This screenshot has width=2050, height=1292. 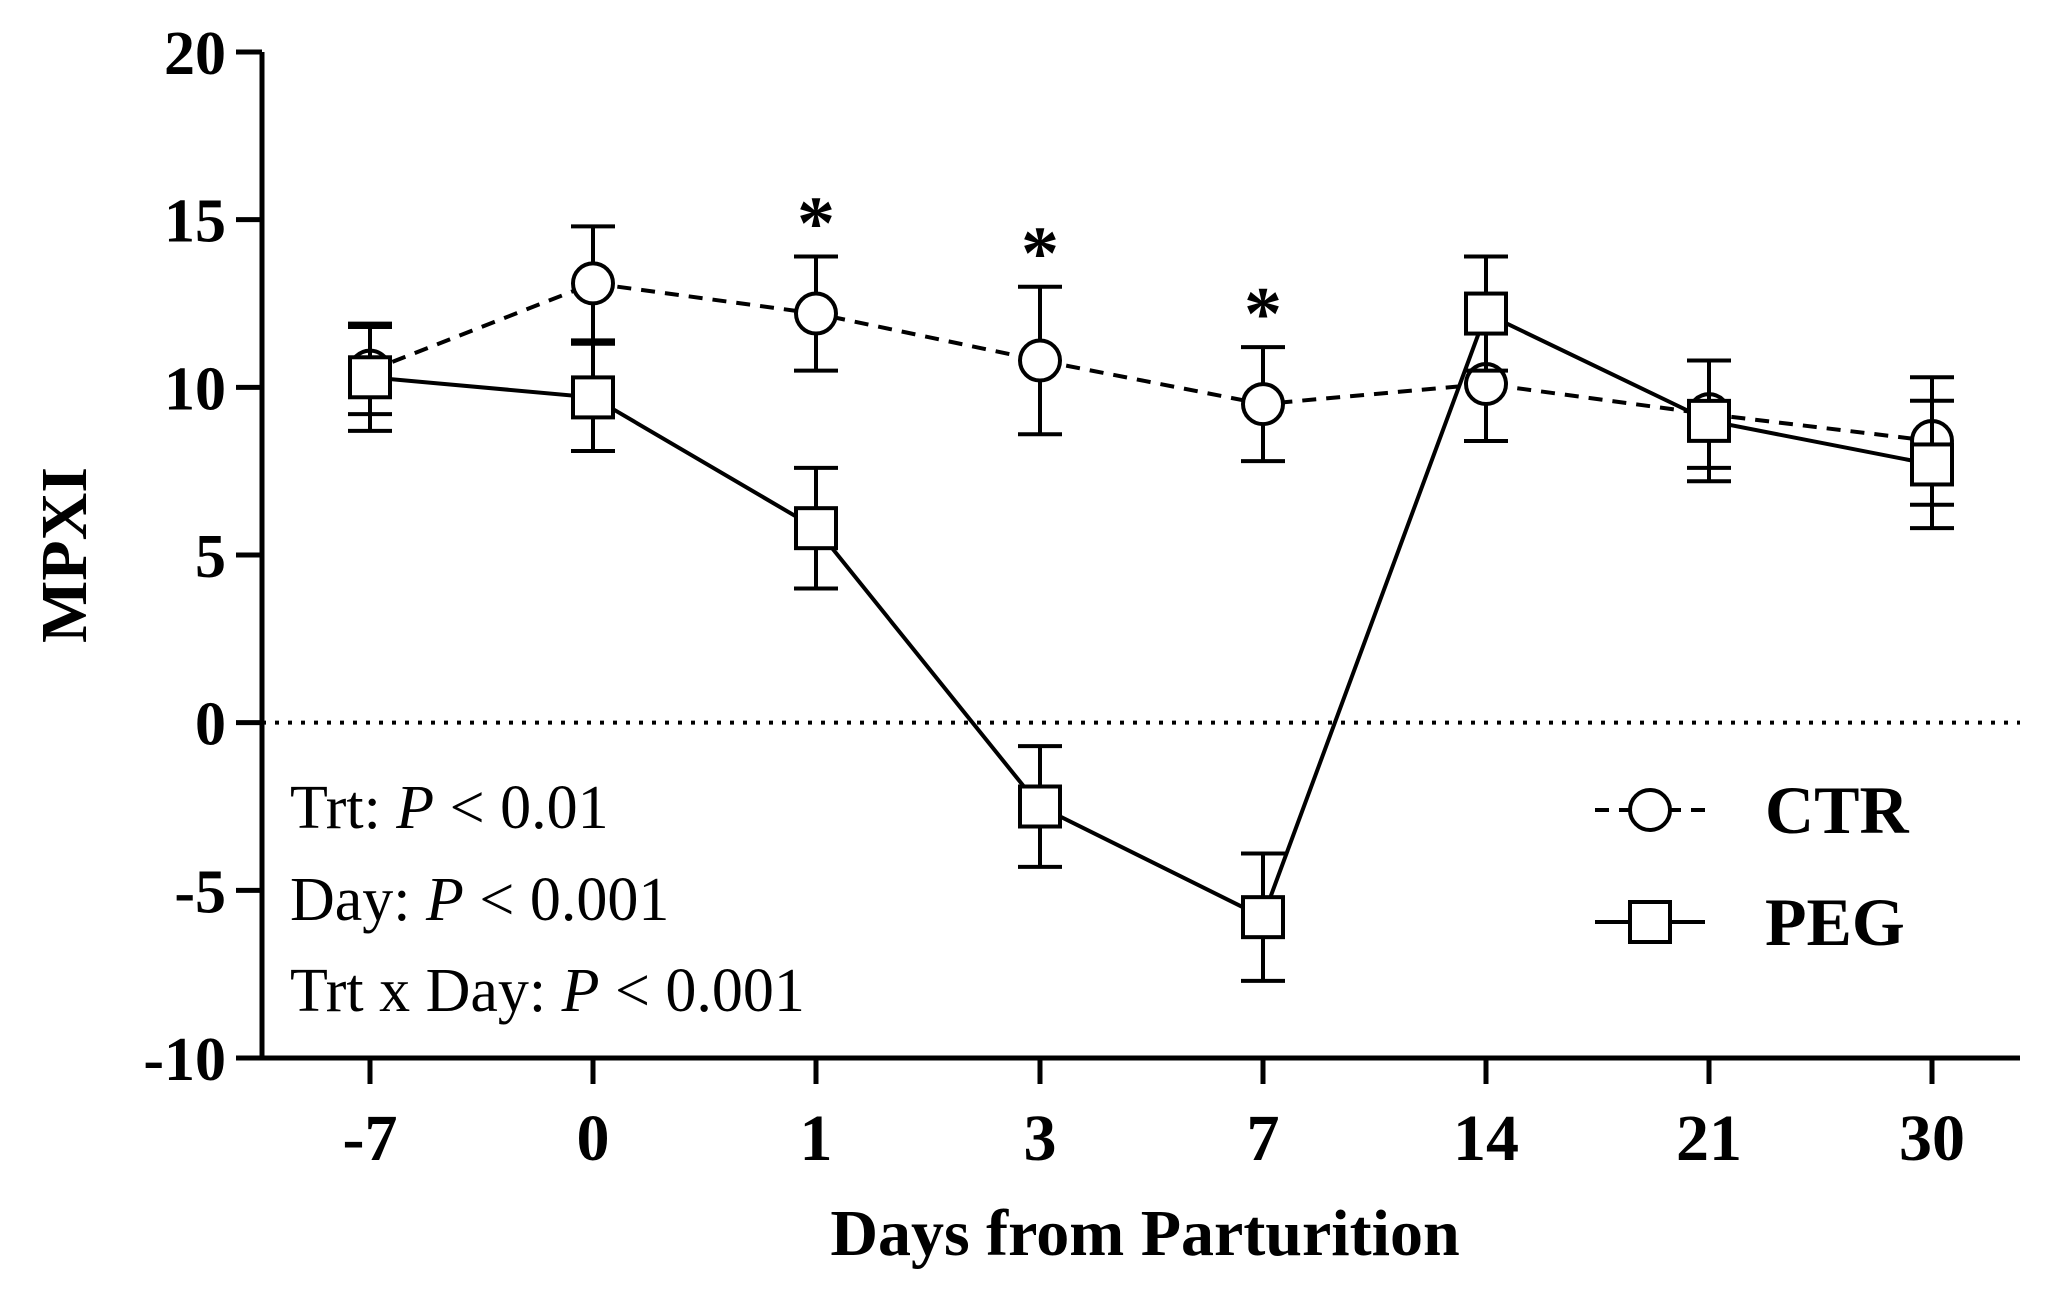 I want to click on stat-day-prefix: Day:, so click(x=358, y=900).